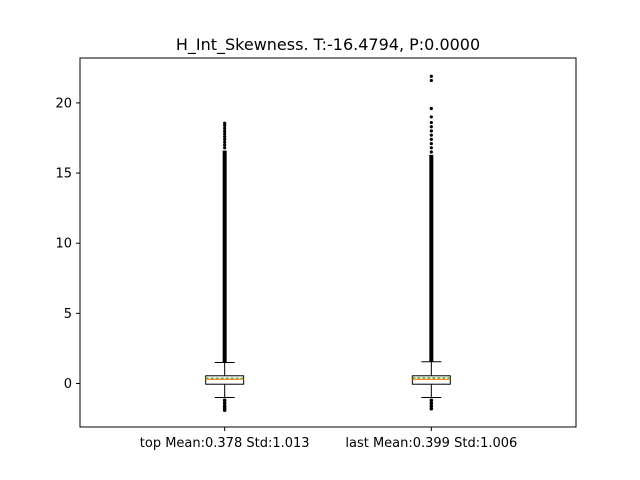 This screenshot has width=640, height=480. I want to click on x-tick-label: top Mean:0.378 Std:1.013, so click(225, 443).